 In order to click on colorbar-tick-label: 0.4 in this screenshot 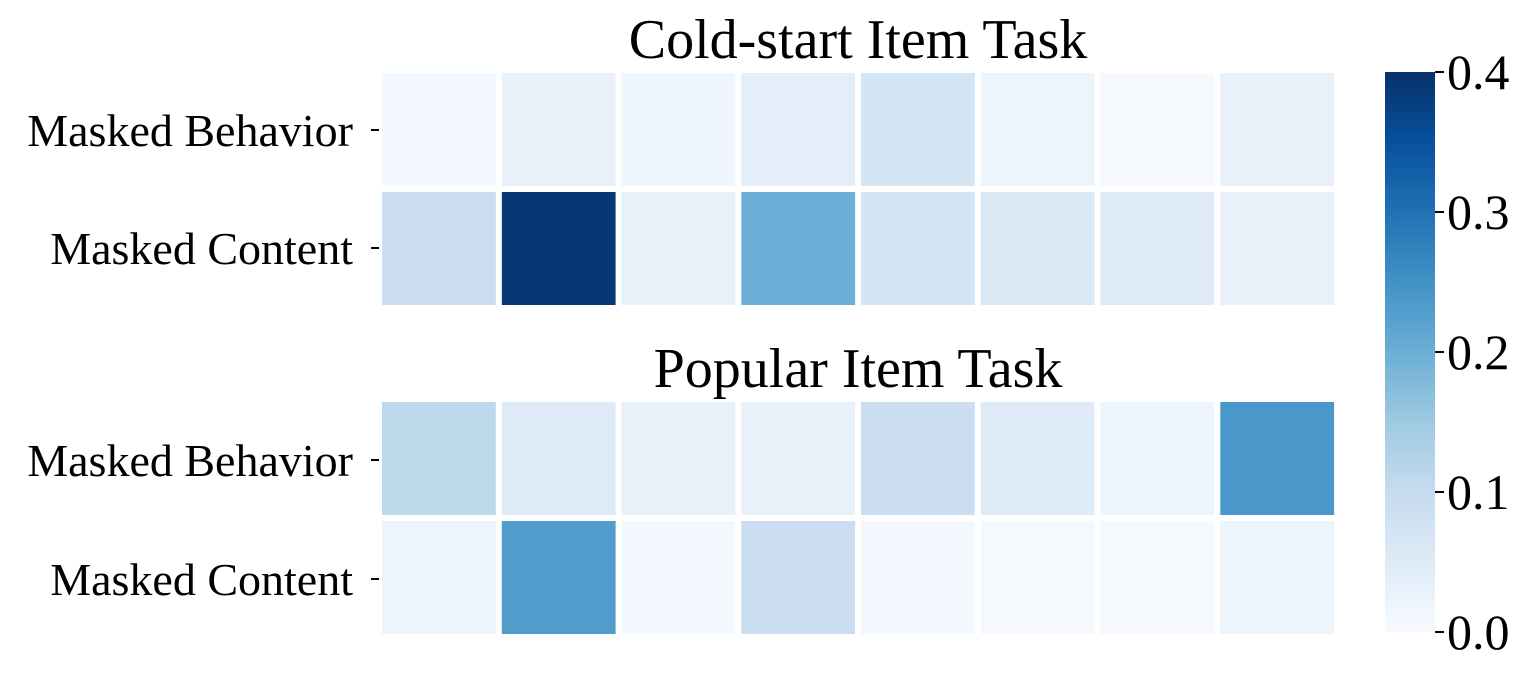, I will do `click(1478, 72)`.